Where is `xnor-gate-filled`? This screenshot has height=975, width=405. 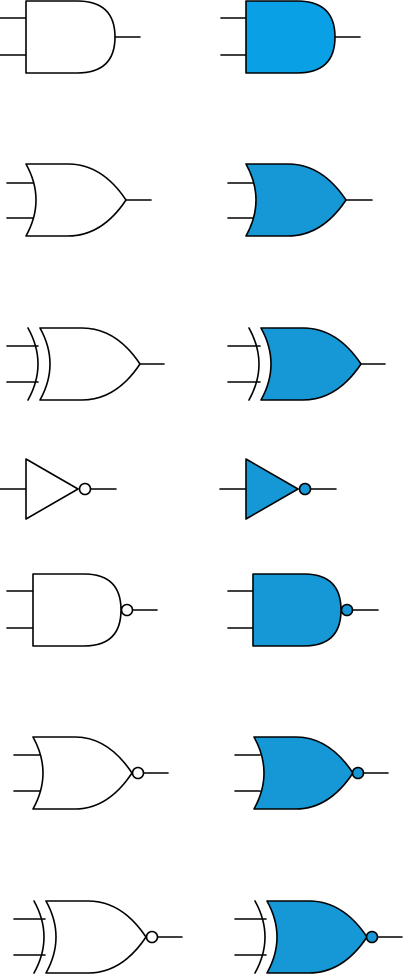
xnor-gate-filled is located at coordinates (318, 937).